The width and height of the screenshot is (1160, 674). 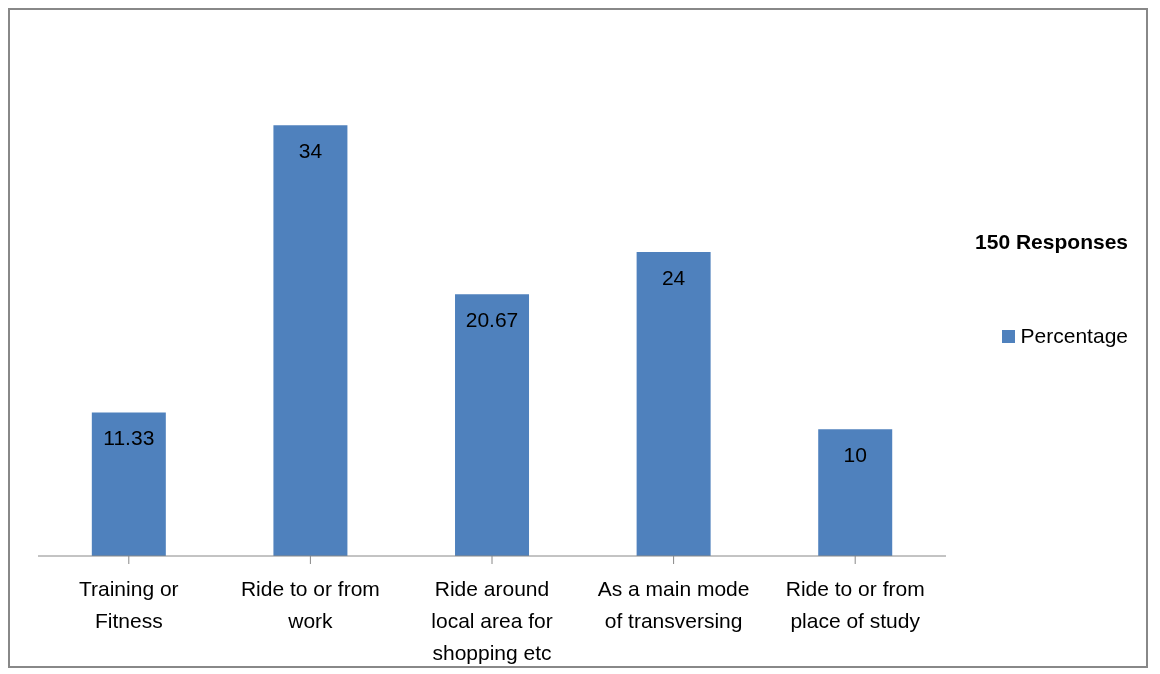 What do you see at coordinates (855, 455) in the screenshot?
I see `data-label: 10` at bounding box center [855, 455].